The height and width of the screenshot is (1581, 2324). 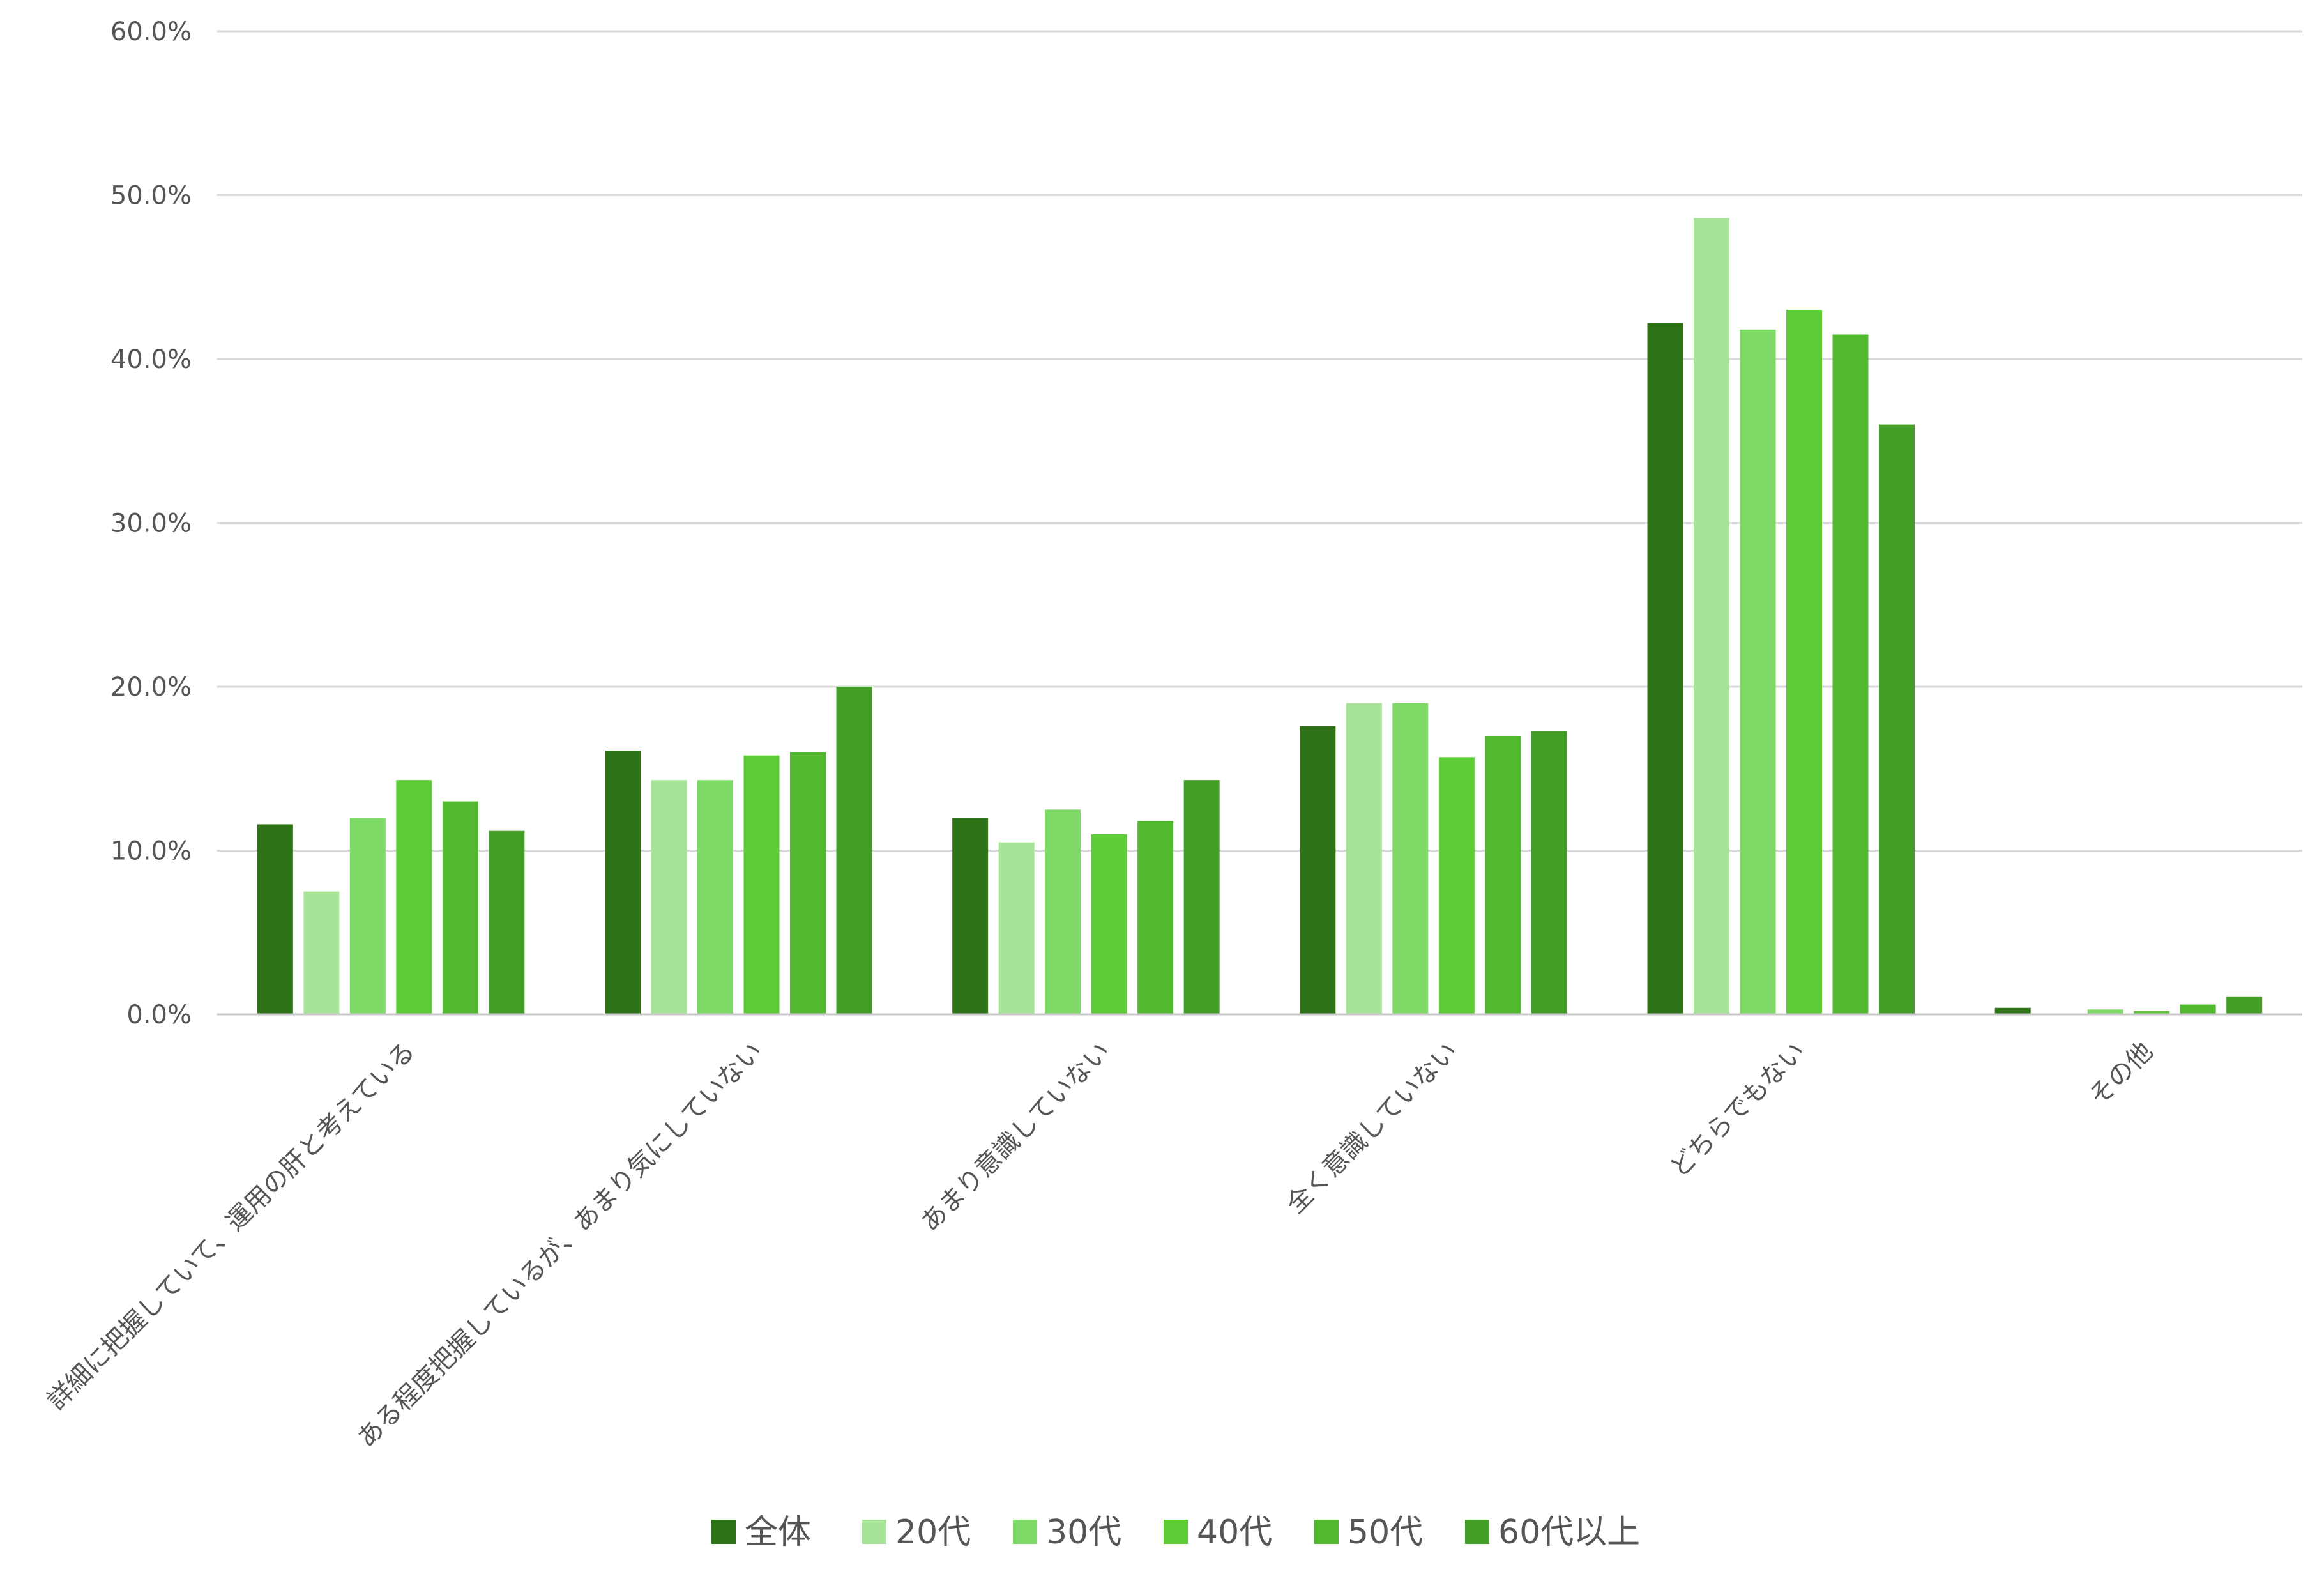 I want to click on y-tick-label: 30.0%, so click(x=151, y=523).